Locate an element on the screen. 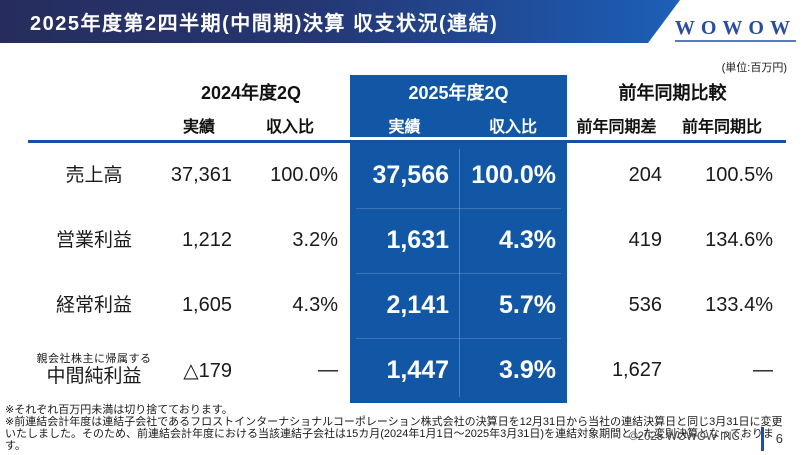 The height and width of the screenshot is (455, 810). row-label-note: 親会社株主に帰属する is located at coordinates (94, 359).